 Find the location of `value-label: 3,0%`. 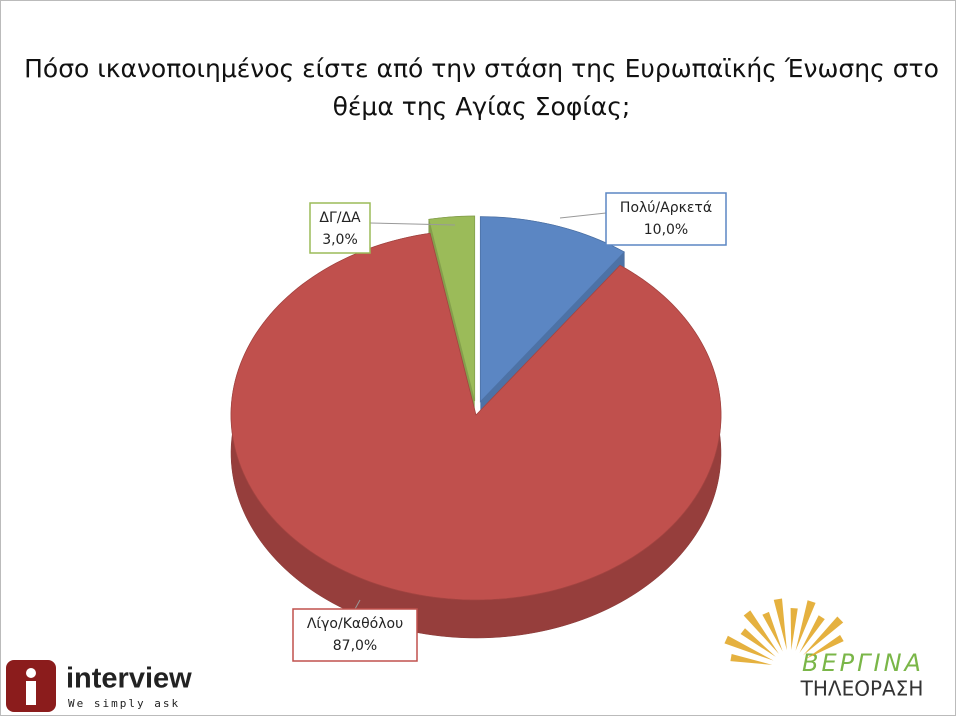

value-label: 3,0% is located at coordinates (340, 240).